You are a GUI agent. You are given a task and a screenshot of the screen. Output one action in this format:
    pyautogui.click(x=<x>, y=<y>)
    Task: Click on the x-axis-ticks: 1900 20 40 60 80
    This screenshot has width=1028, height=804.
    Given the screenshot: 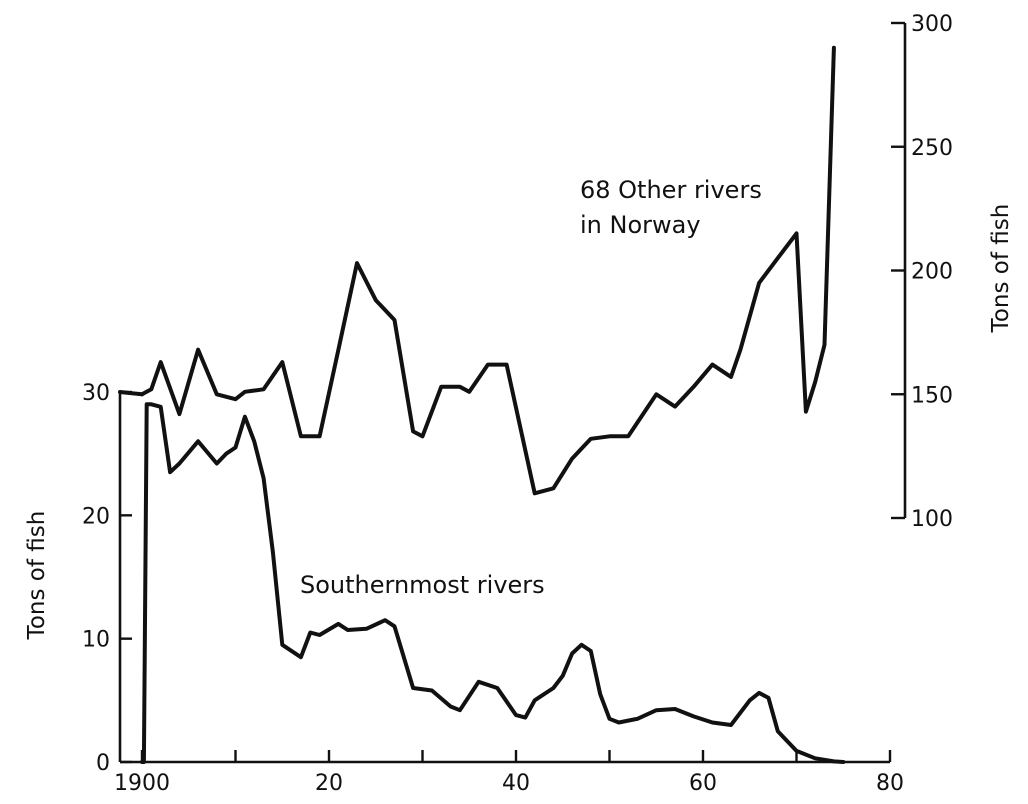 What is the action you would take?
    pyautogui.click(x=509, y=773)
    